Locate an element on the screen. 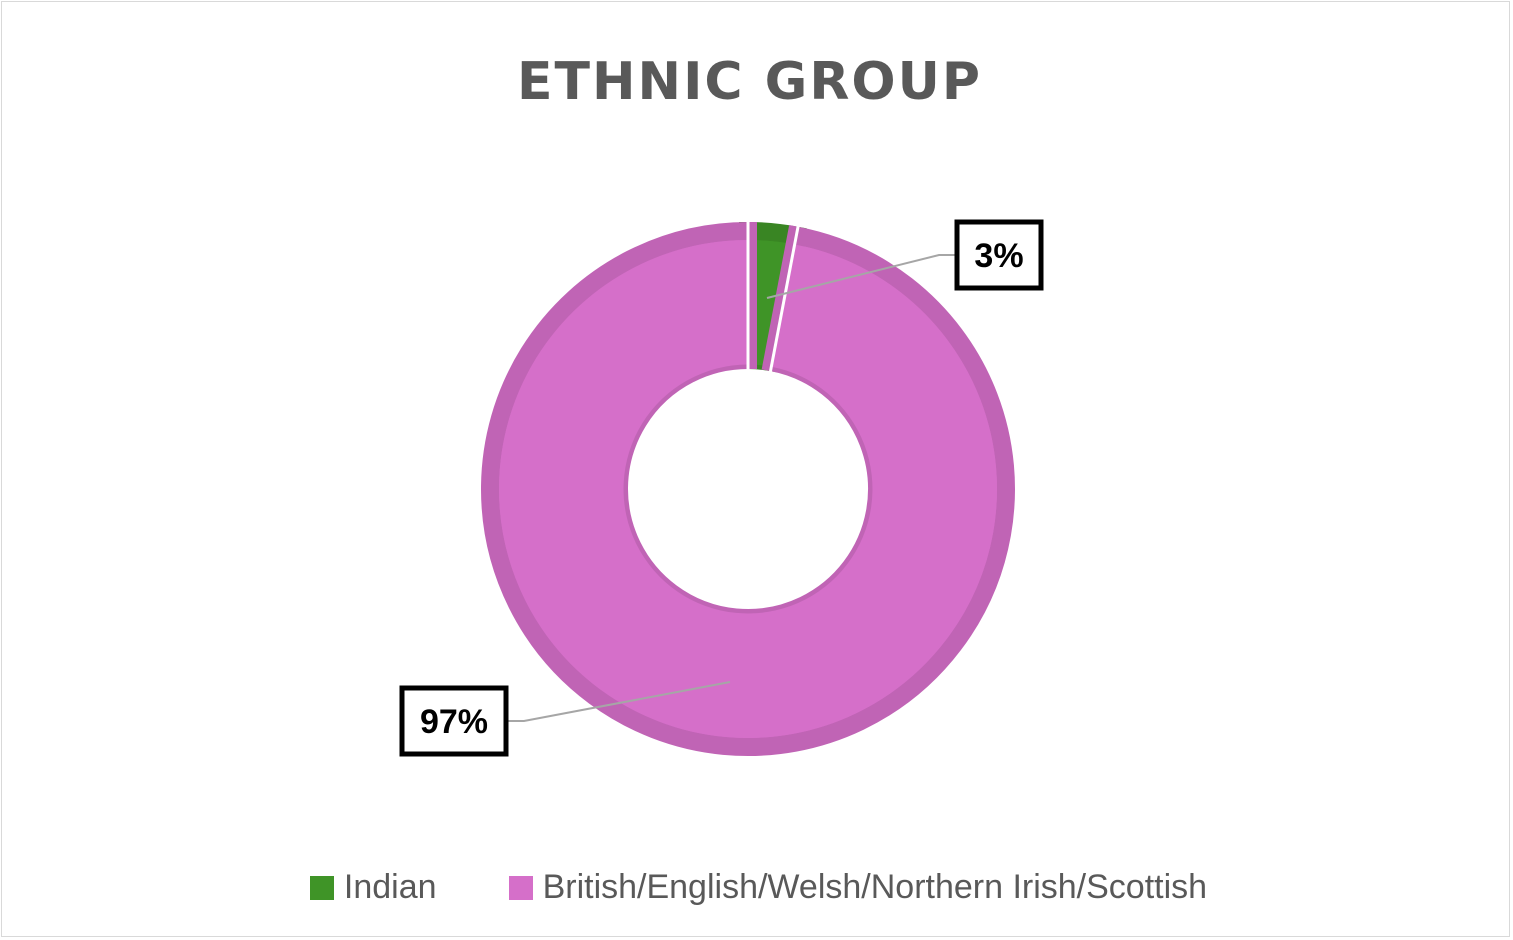  data-label-indian-box is located at coordinates (999, 255).